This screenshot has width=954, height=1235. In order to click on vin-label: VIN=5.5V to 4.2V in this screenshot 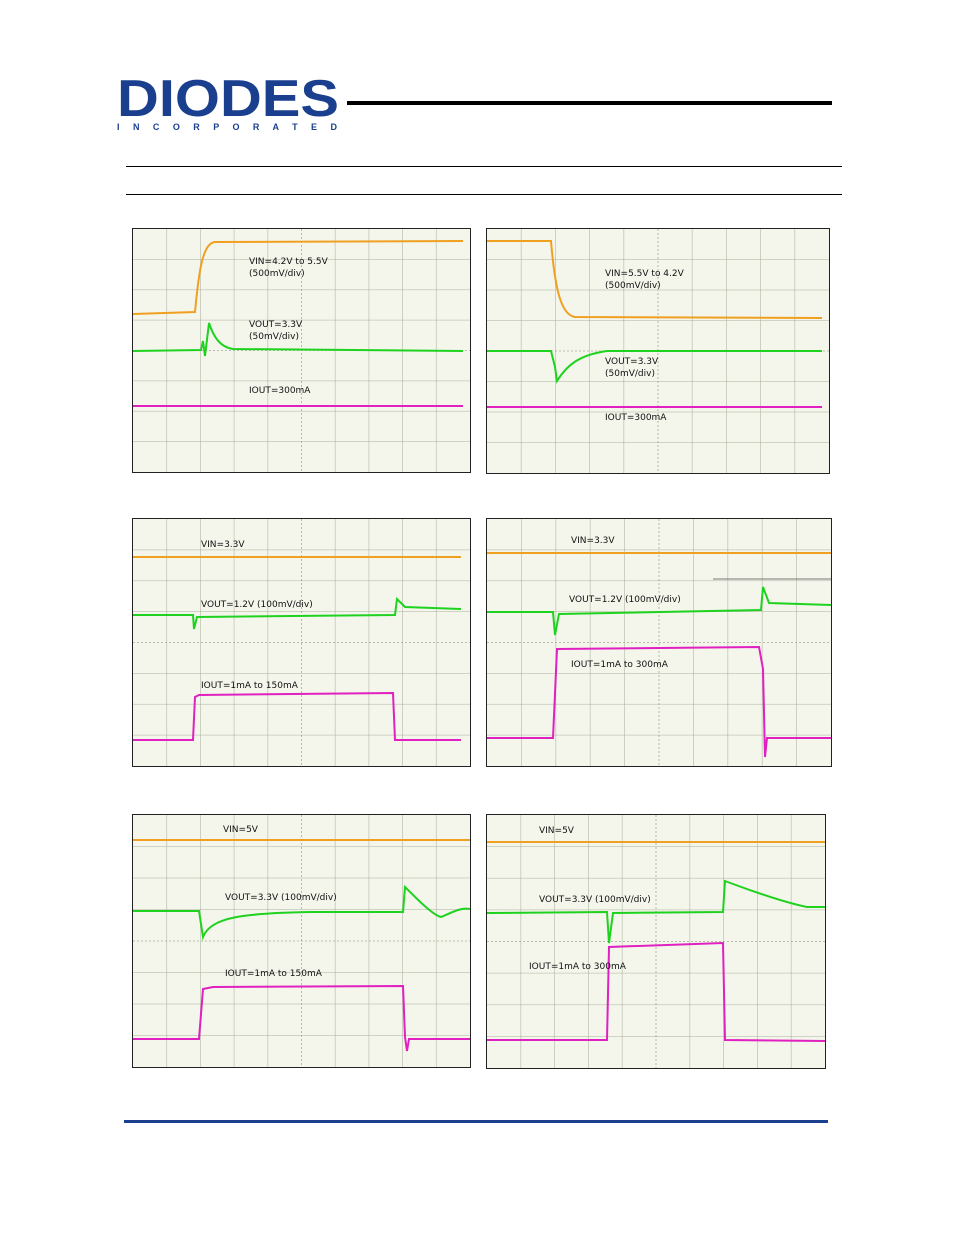, I will do `click(644, 274)`.